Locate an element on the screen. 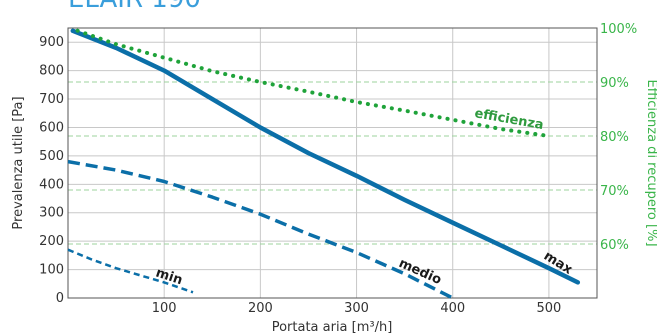 This screenshot has height=336, width=657. y-tick-label-4: 400 is located at coordinates (51, 184).